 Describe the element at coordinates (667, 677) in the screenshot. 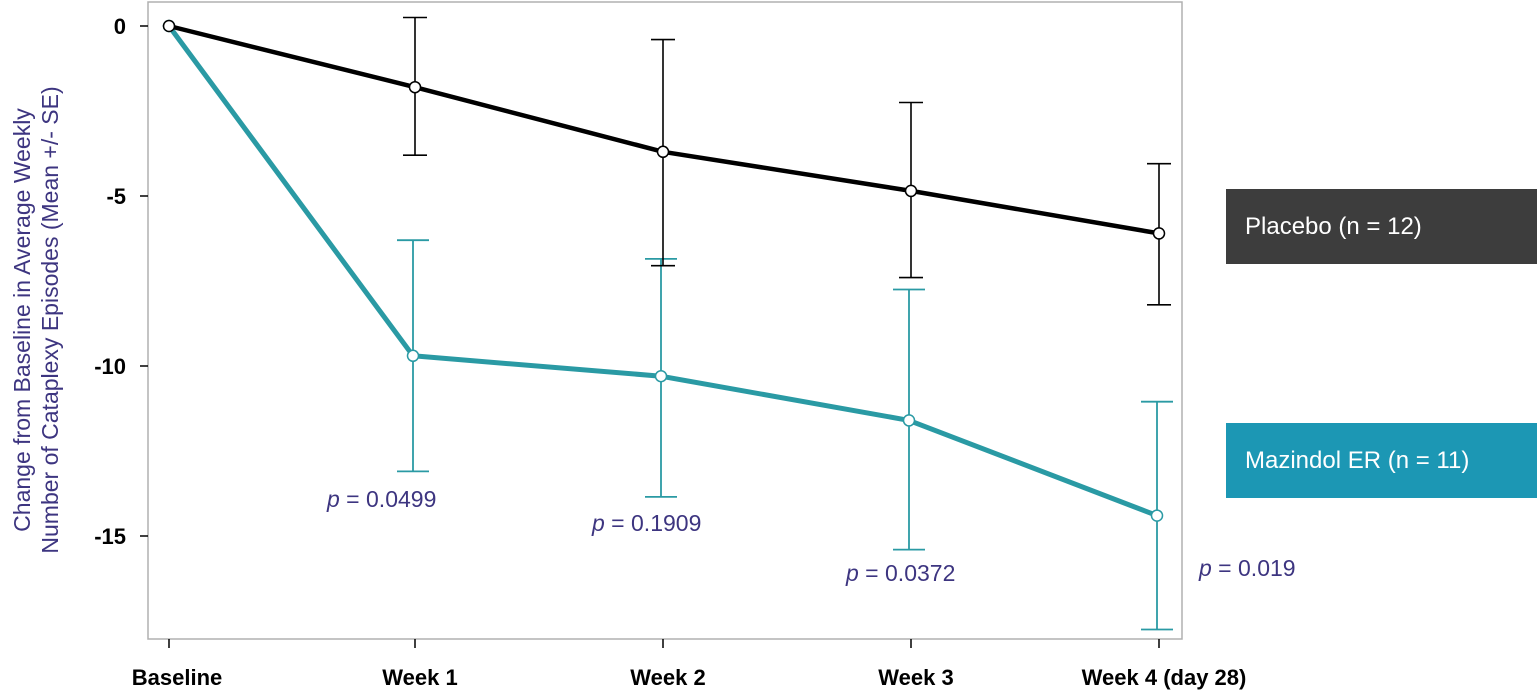

I see `x-tick-label: Week 2` at that location.